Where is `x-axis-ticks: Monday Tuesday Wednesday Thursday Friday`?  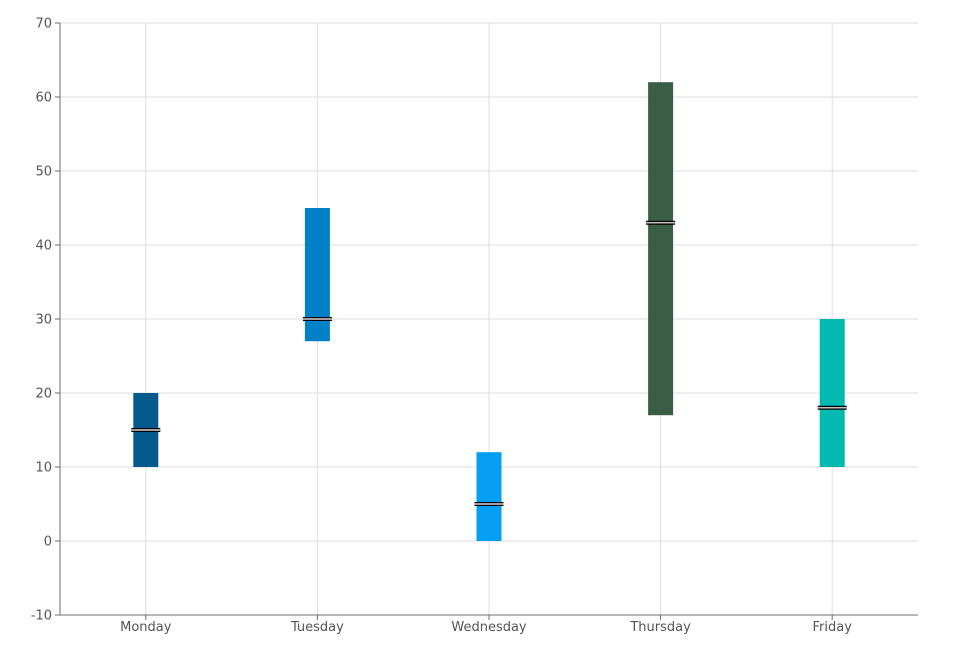 x-axis-ticks: Monday Tuesday Wednesday Thursday Friday is located at coordinates (486, 625).